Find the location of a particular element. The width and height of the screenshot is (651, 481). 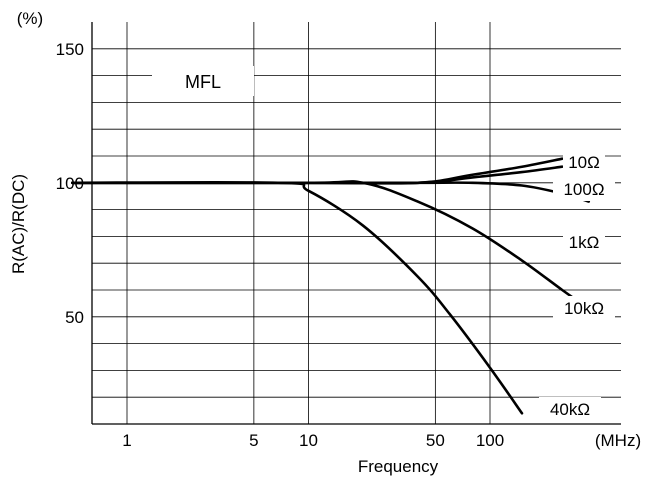

y-tick-label: 150 is located at coordinates (70, 49).